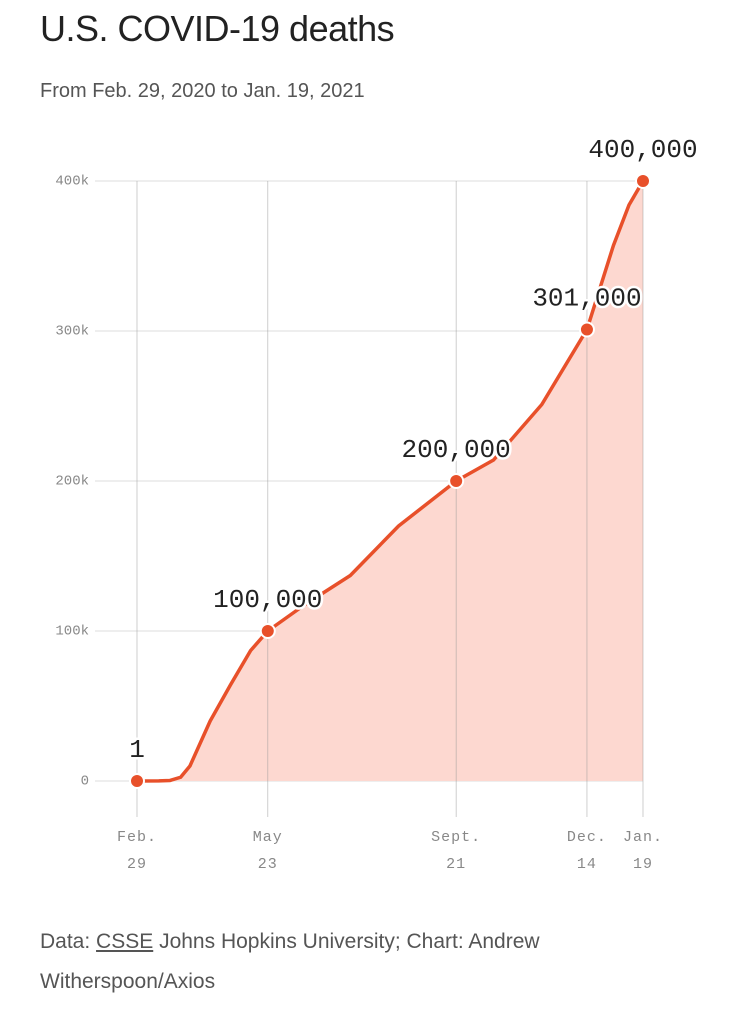 This screenshot has width=750, height=1013. Describe the element at coordinates (202, 91) in the screenshot. I see `chart-subtitle: From Feb. 29, 2020 to Jan. 19, 2021` at that location.